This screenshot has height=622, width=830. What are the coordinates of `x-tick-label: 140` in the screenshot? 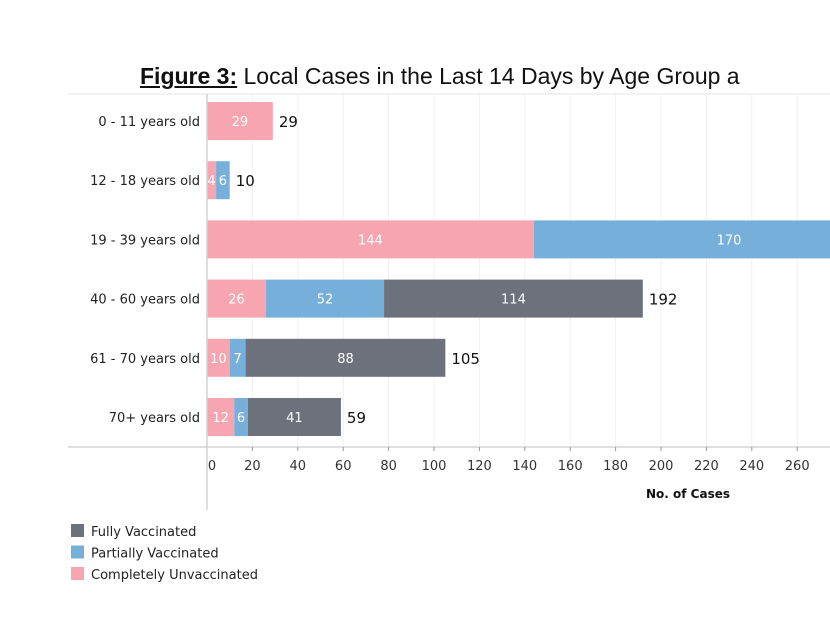 It's located at (524, 466).